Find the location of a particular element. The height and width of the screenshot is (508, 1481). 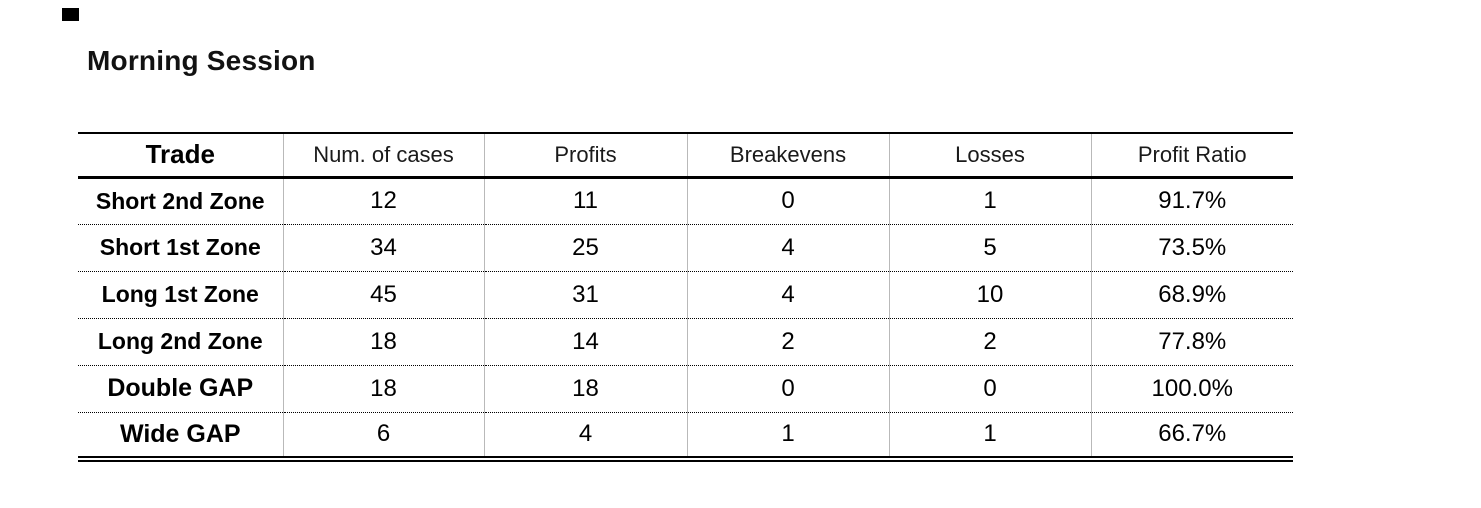

row-label: Short 2nd Zone is located at coordinates (180, 200).